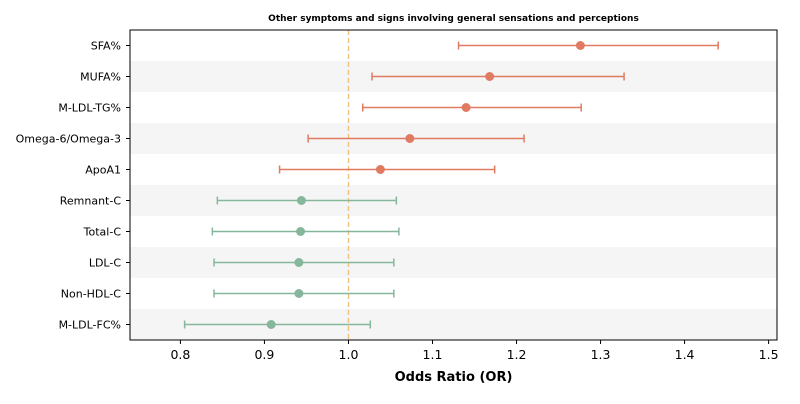 The height and width of the screenshot is (404, 800). I want to click on x-tick-label: 1.2, so click(517, 354).